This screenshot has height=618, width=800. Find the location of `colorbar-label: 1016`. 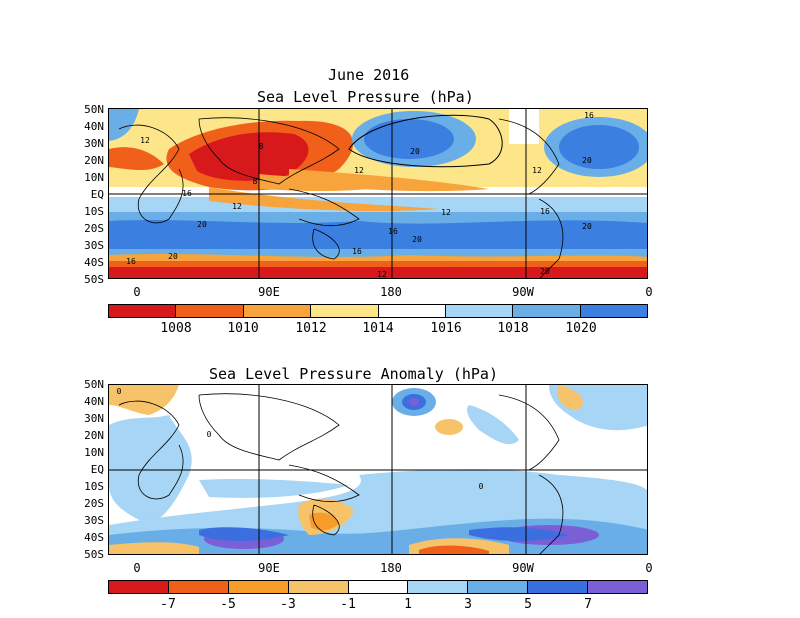

colorbar-label: 1016 is located at coordinates (446, 328).